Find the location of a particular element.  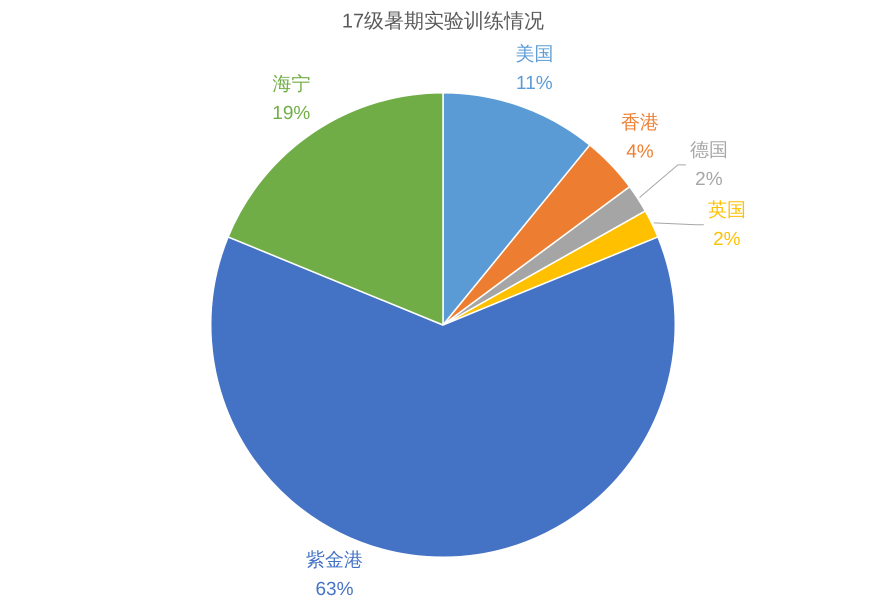

data-label: 19% is located at coordinates (291, 113).